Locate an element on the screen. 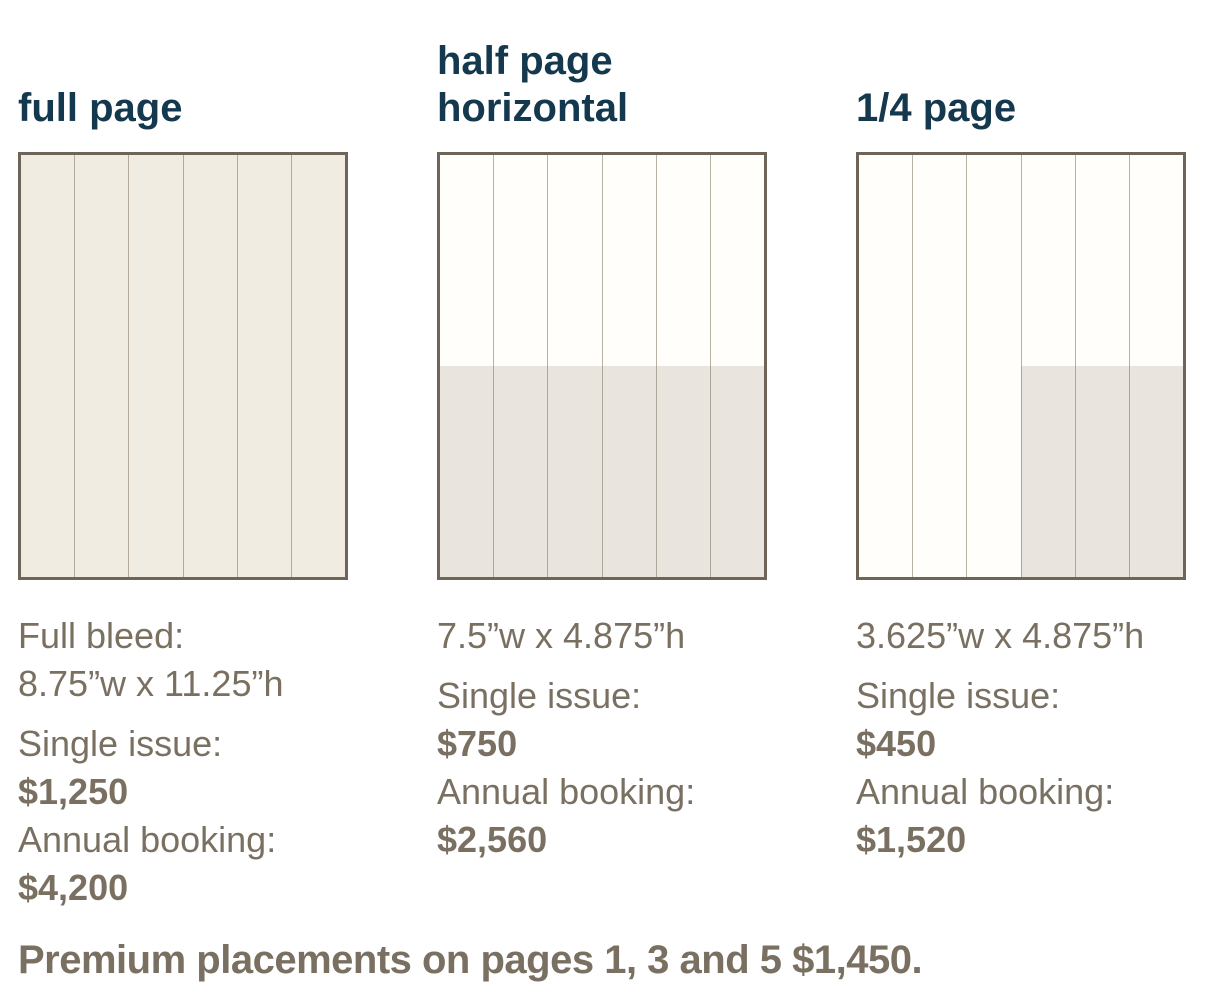  annual-booking-price: $1,520 is located at coordinates (911, 839).